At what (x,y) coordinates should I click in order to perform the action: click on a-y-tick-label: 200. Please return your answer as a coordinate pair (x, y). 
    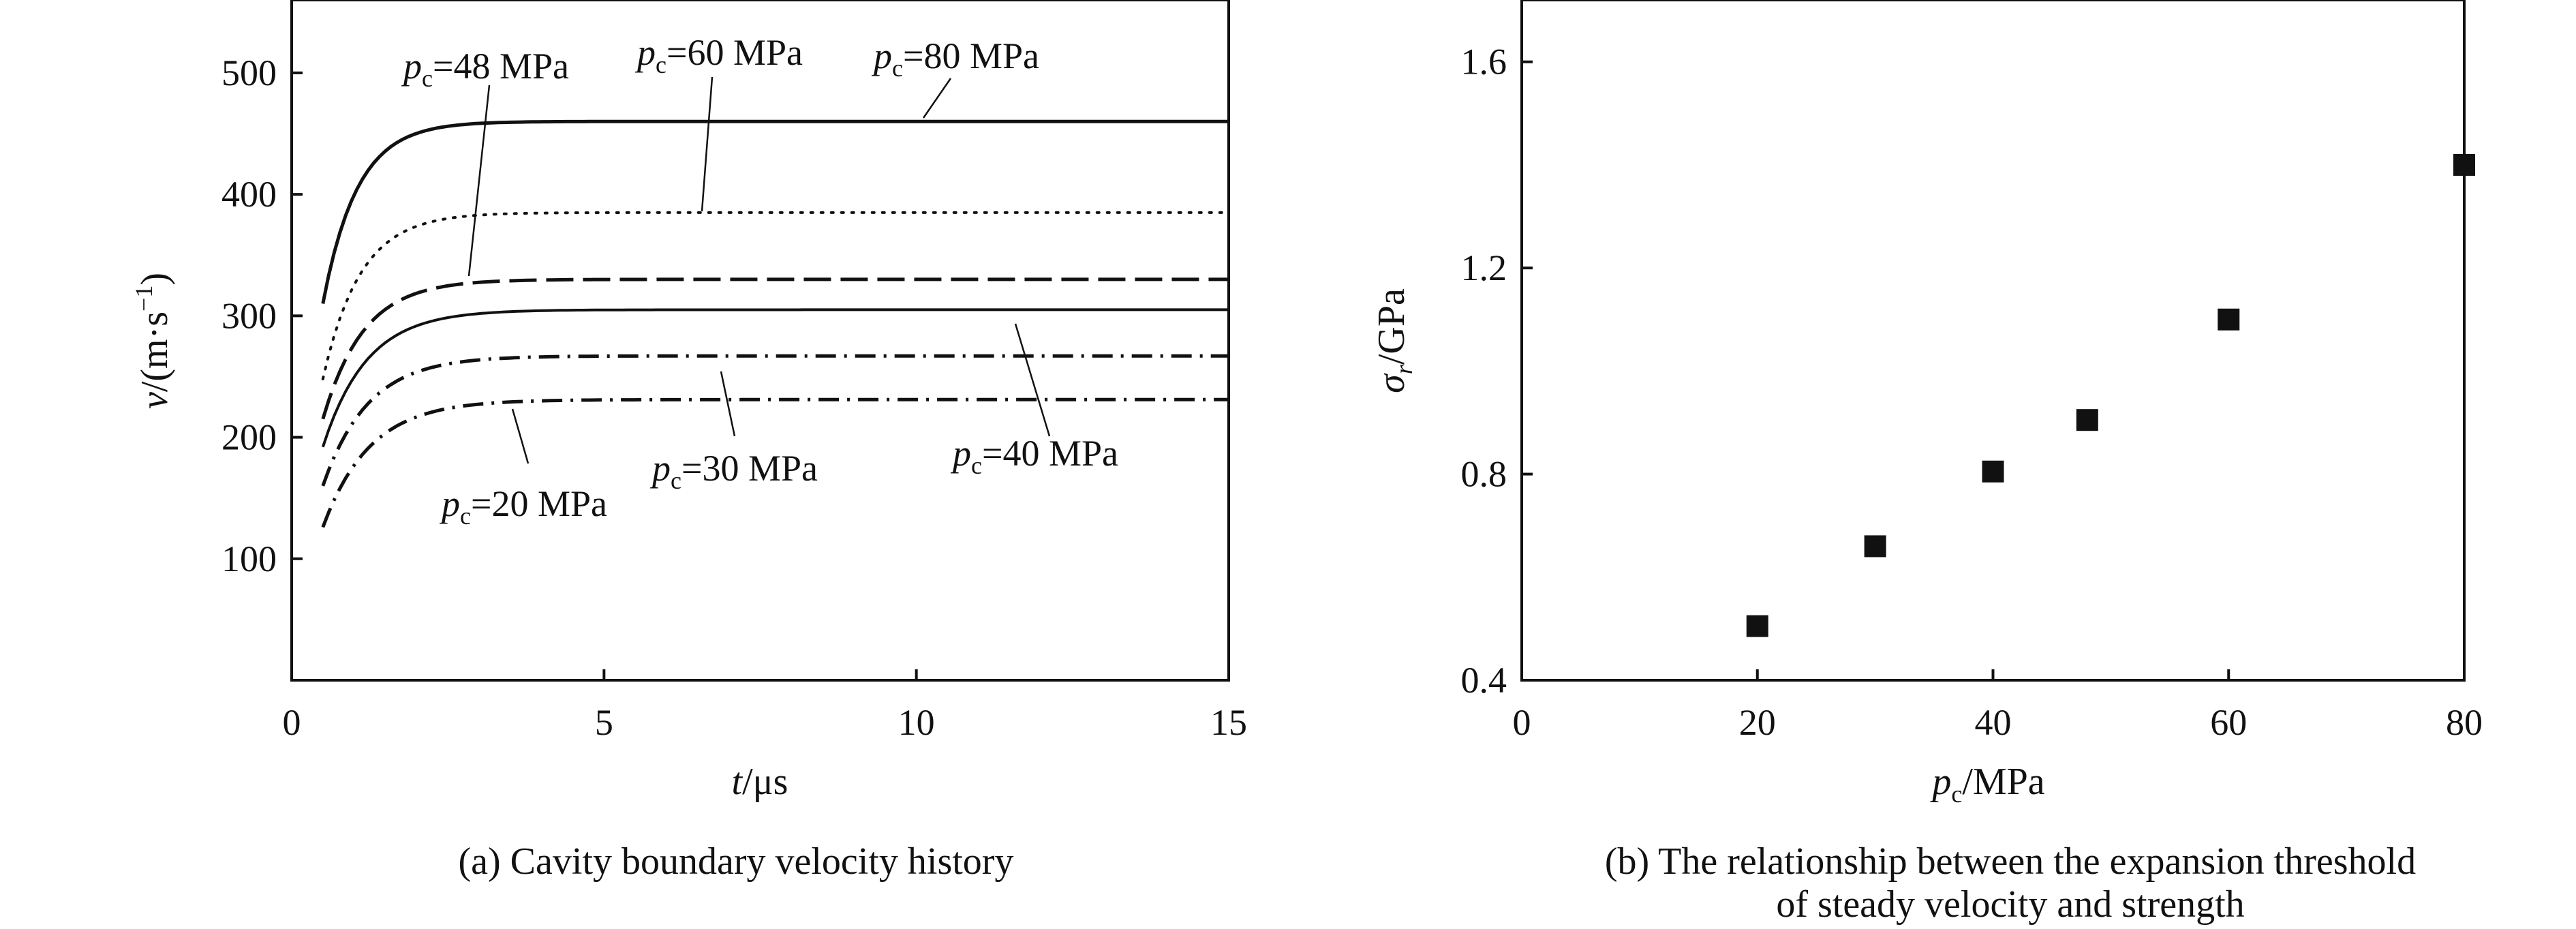
    Looking at the image, I should click on (249, 437).